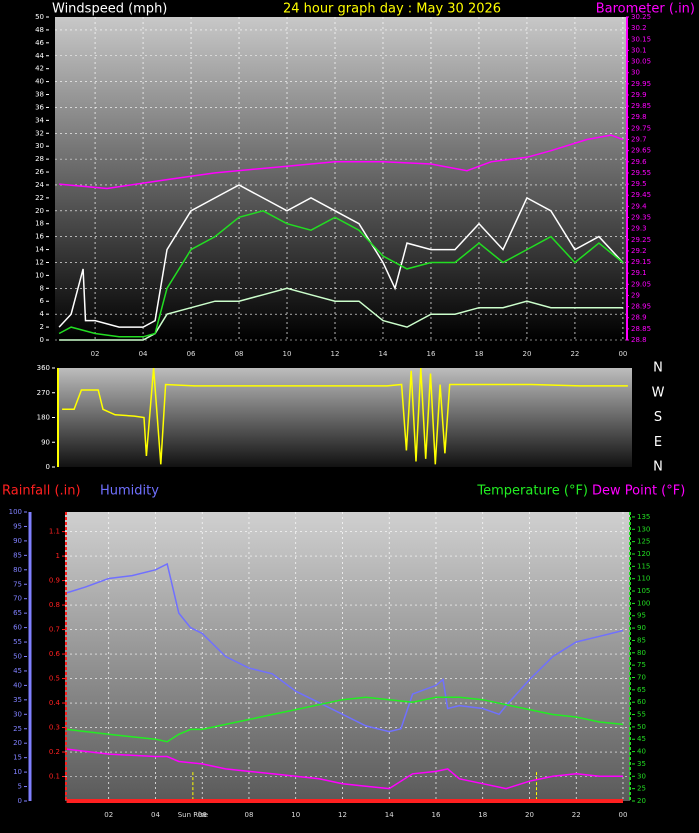  I want to click on chart-title: 24 hour graph day : May 30 2026, so click(392, 9).